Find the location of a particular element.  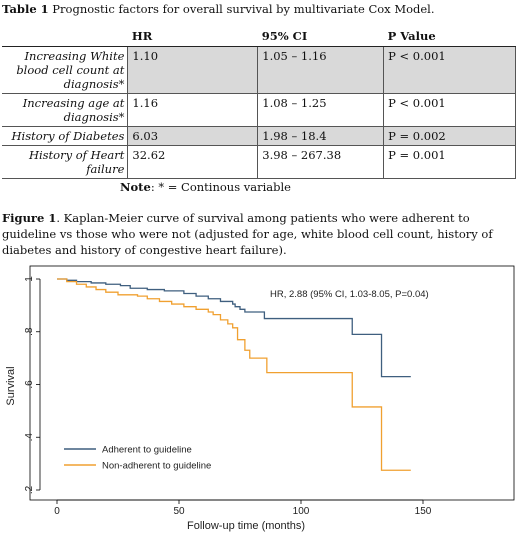

figure-caption-label: Figure 1 is located at coordinates (29, 218).